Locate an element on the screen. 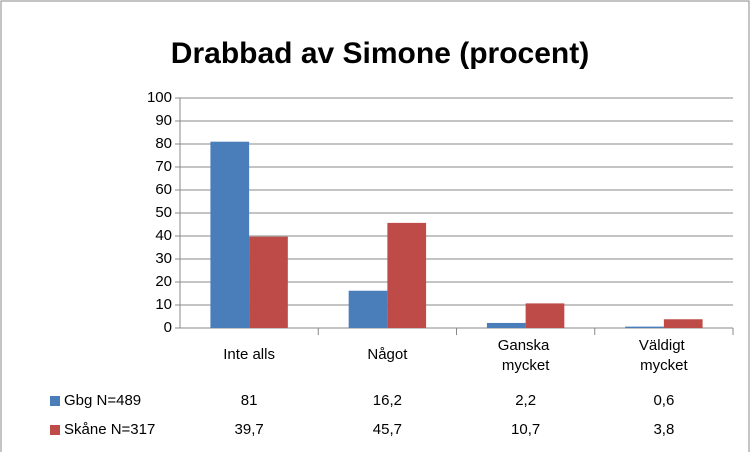 The height and width of the screenshot is (452, 751). y-tick-label: 80 is located at coordinates (163, 143).